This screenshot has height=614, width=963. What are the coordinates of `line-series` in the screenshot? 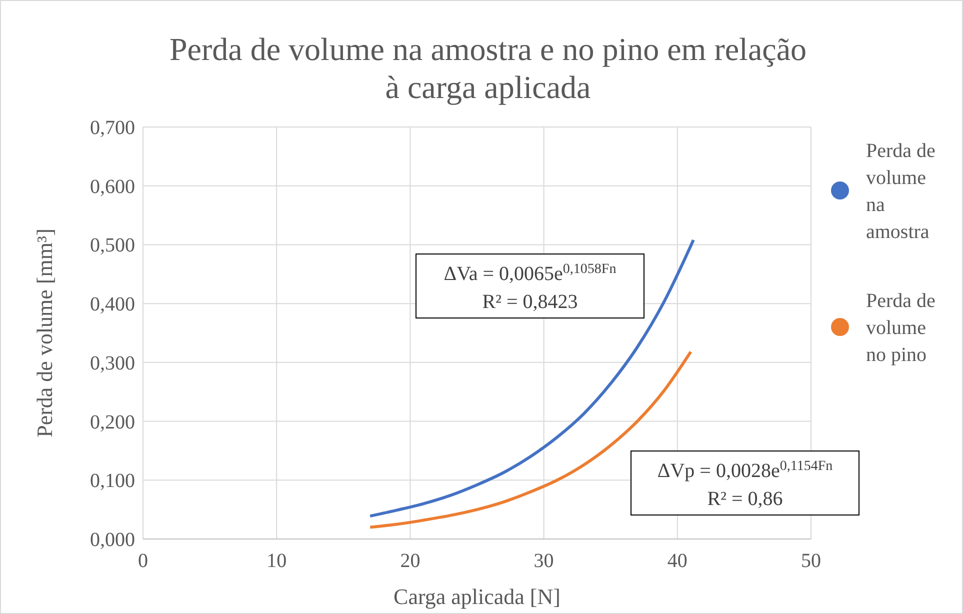 It's located at (530, 439).